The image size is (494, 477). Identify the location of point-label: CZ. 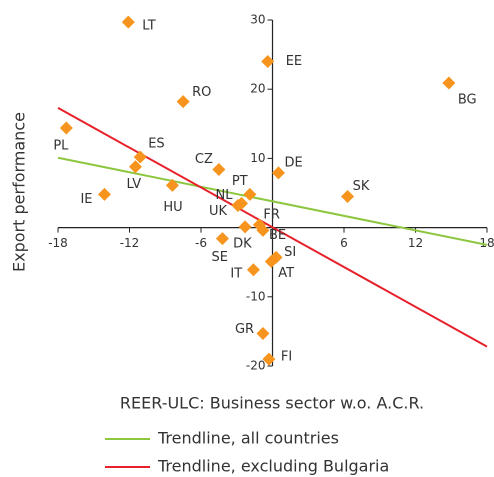
(204, 159).